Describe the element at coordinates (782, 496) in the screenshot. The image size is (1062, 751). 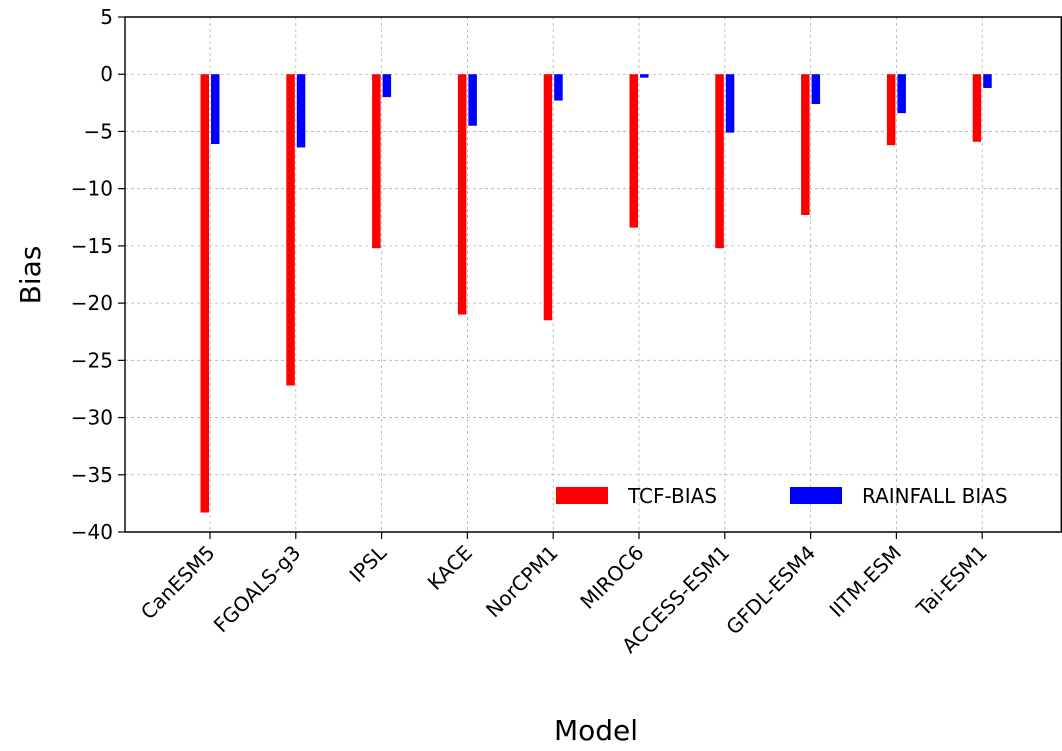
I see `legend: TCF-BIAS RAINFALL BIAS` at that location.